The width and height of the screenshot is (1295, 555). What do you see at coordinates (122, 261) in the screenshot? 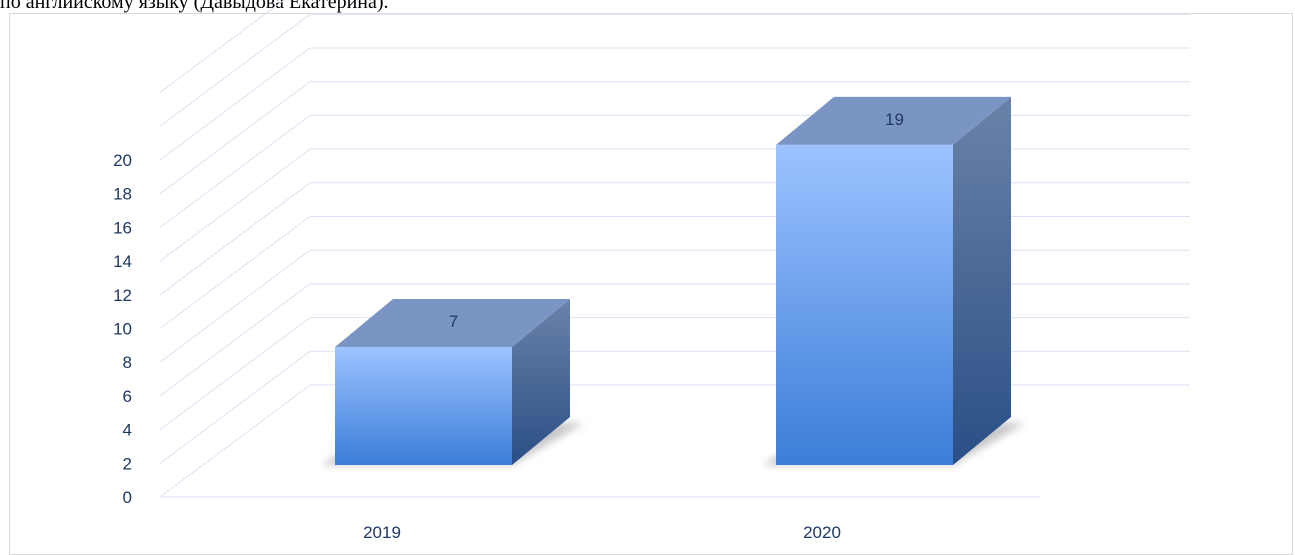
I see `y-tick-label: 14` at bounding box center [122, 261].